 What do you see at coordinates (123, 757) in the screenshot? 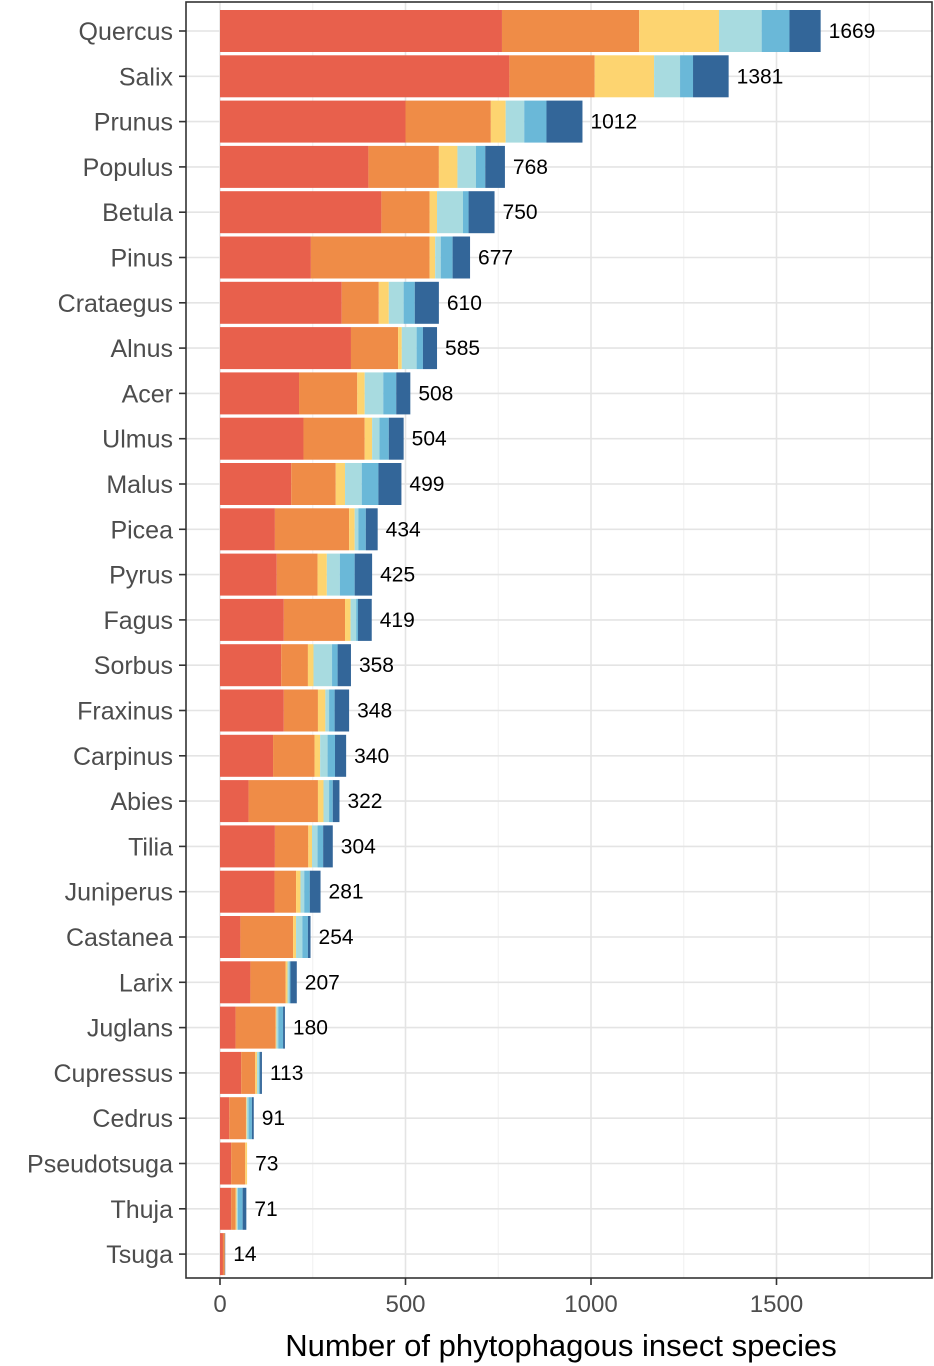
I see `y-tick-label-carpinus: Carpinus` at bounding box center [123, 757].